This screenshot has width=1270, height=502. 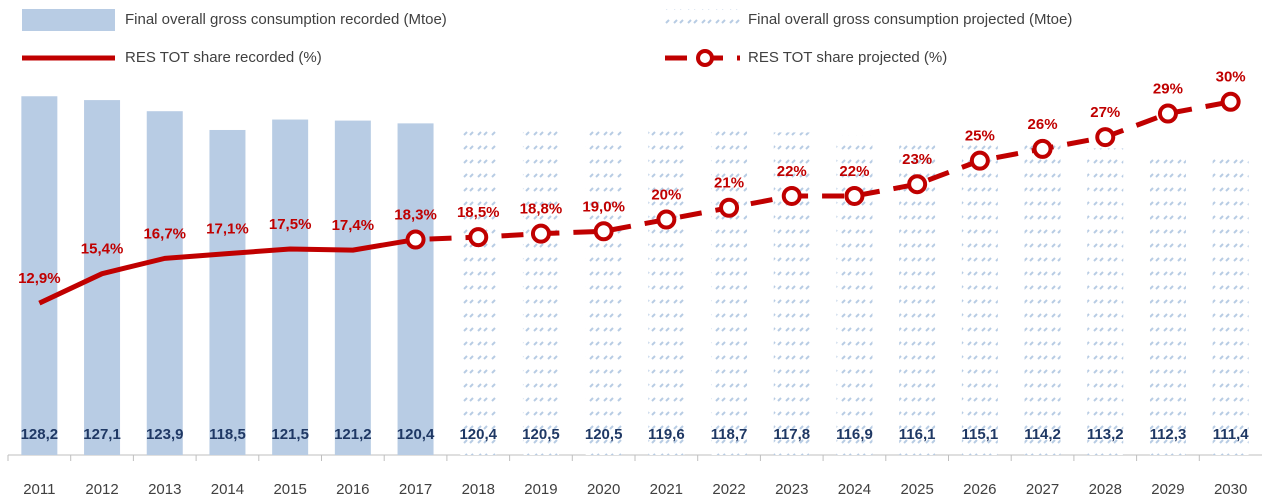 I want to click on bar-value-label: 123,9, so click(x=165, y=434).